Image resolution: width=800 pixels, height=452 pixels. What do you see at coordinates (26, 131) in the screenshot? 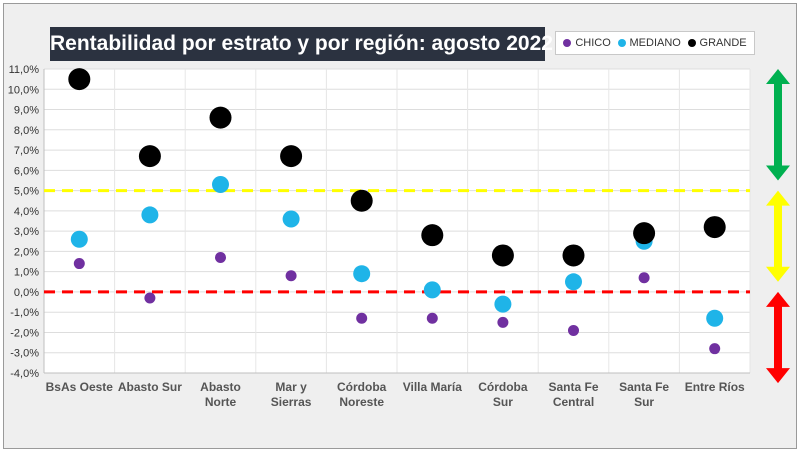
I see `y-tick-label: 8,0%` at bounding box center [26, 131].